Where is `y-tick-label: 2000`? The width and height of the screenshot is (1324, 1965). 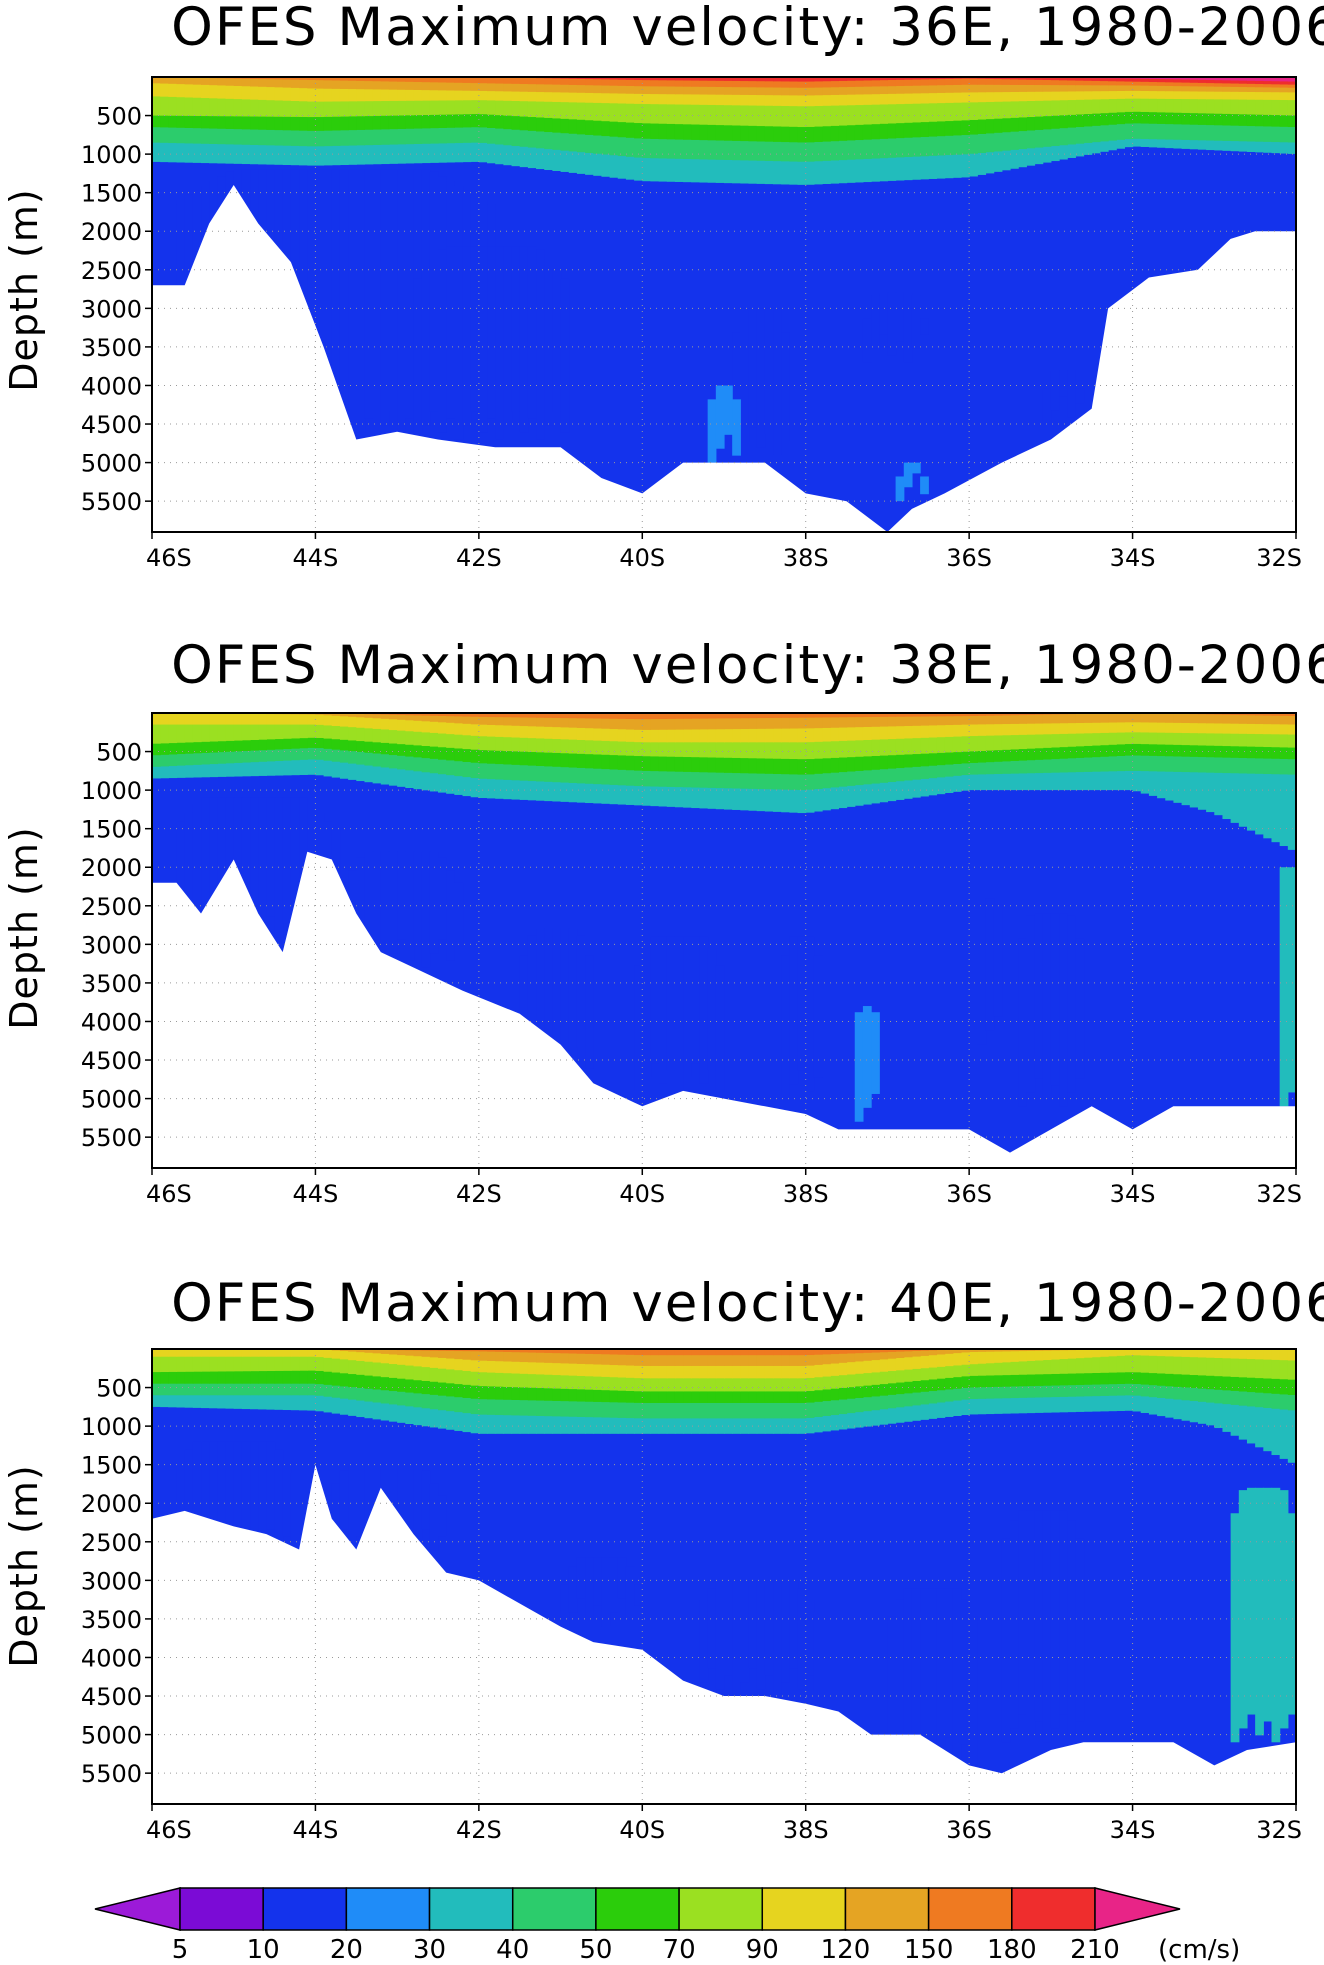 y-tick-label: 2000 is located at coordinates (111, 868).